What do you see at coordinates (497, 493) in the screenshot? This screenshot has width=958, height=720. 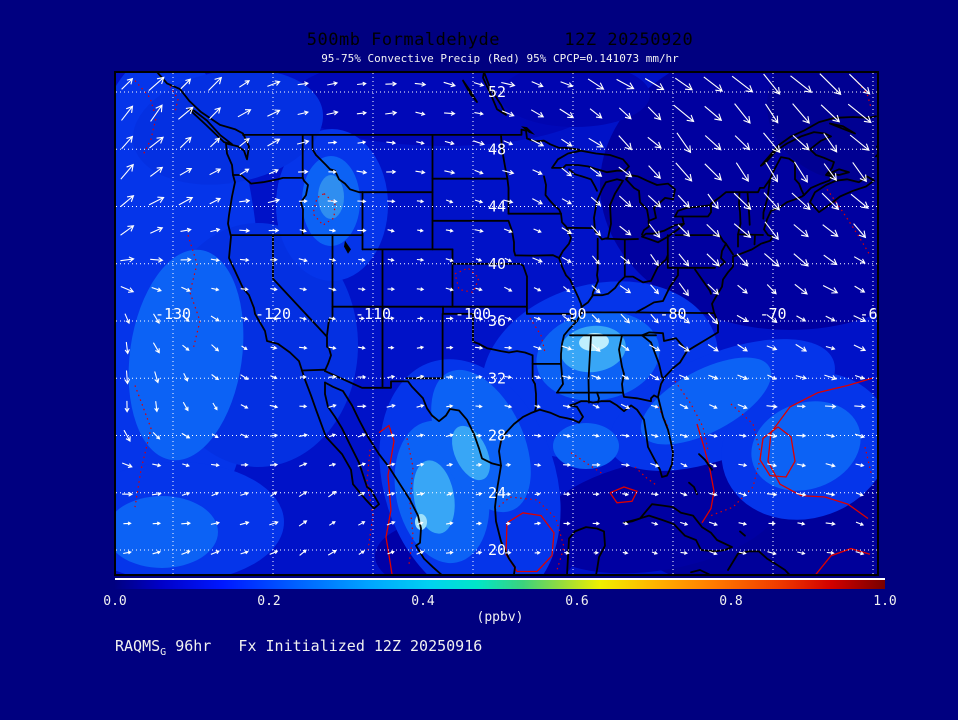 I see `lat-label: 24` at bounding box center [497, 493].